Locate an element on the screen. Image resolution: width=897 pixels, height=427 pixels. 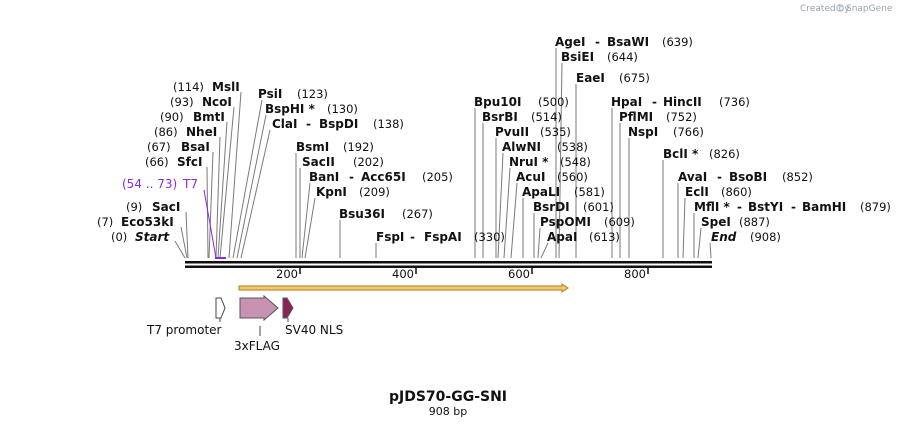
site-saci: (9) SacI is located at coordinates (153, 207).